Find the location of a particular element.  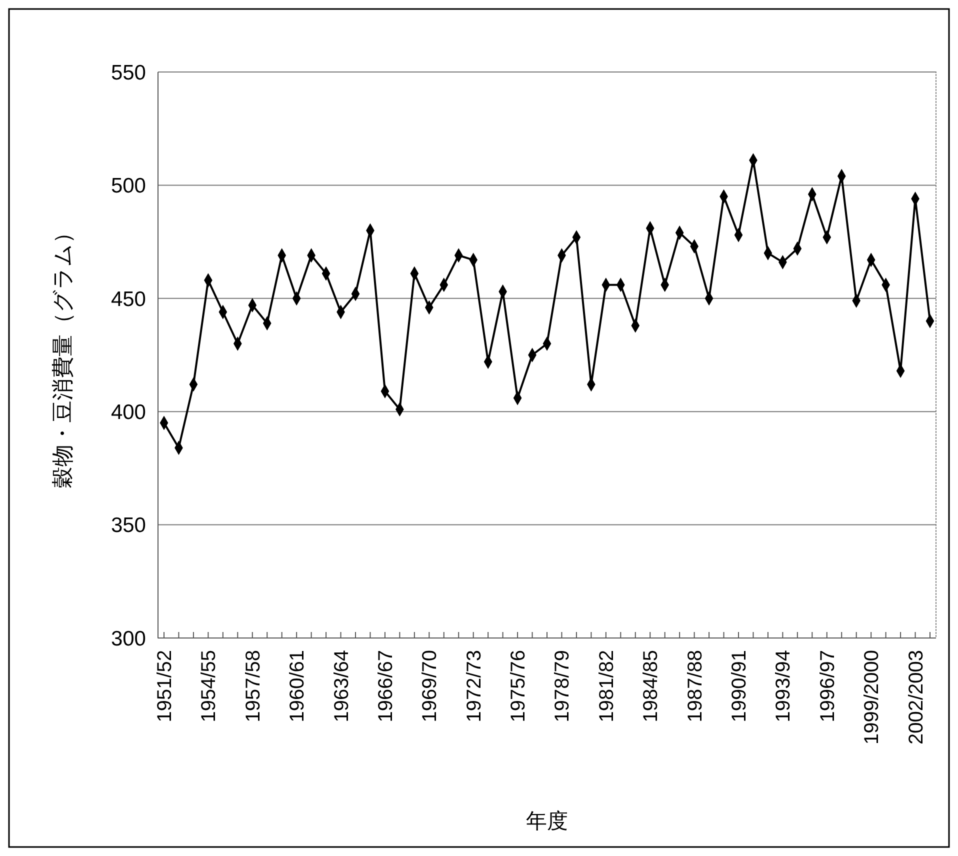

x-tick-label: 1990/91 is located at coordinates (739, 686).